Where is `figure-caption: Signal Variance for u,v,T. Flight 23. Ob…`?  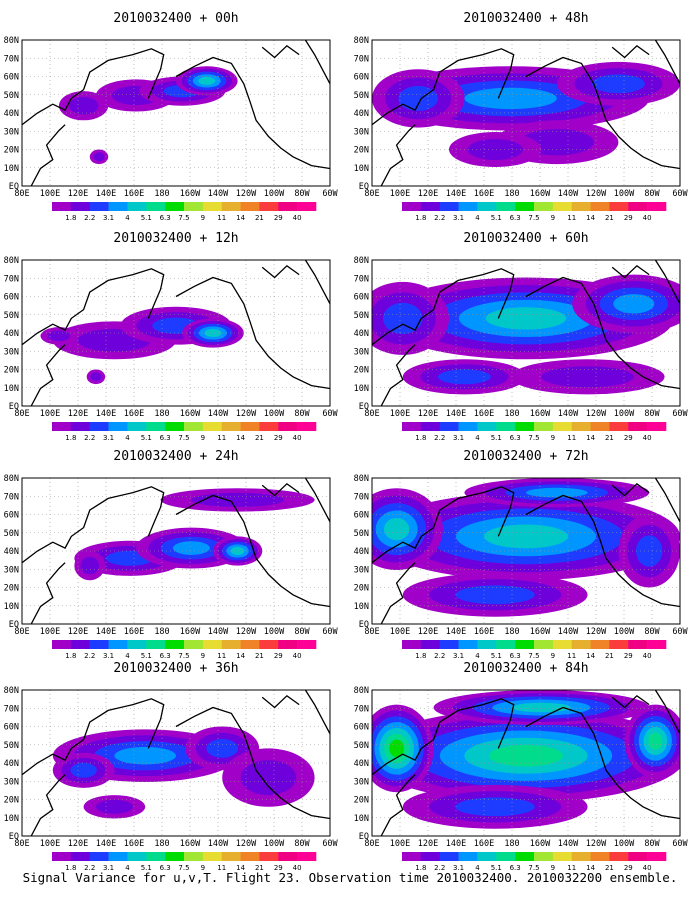 figure-caption: Signal Variance for u,v,T. Flight 23. Ob… is located at coordinates (350, 877).